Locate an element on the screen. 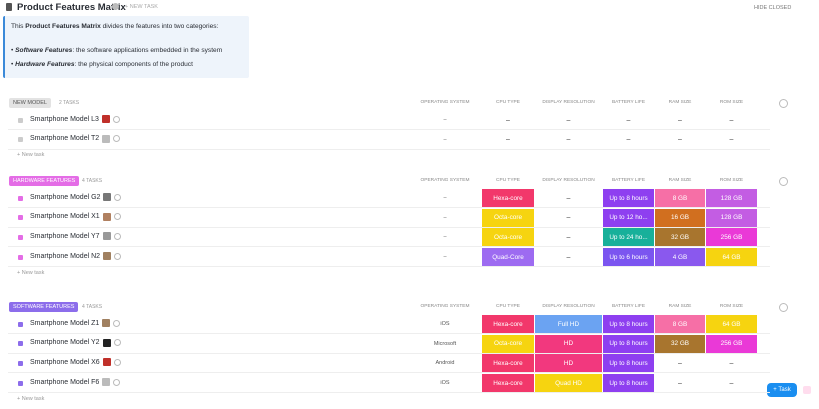 The width and height of the screenshot is (819, 409). task-row: Smartphone Model Y2 is located at coordinates (75, 342).